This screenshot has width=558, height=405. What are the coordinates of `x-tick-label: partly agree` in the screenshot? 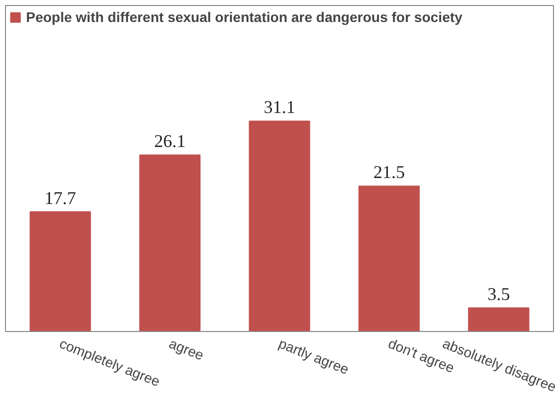 It's located at (314, 356).